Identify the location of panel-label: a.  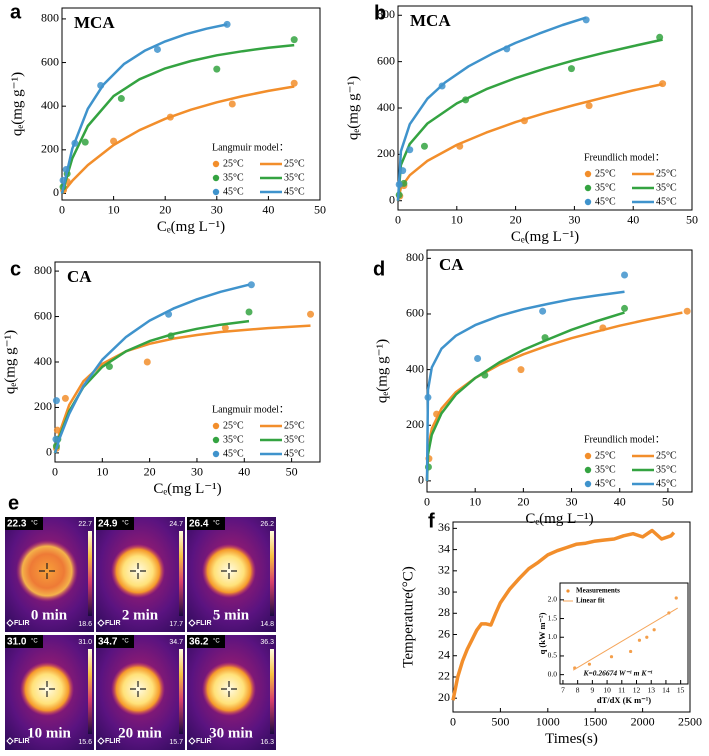
(16, 12).